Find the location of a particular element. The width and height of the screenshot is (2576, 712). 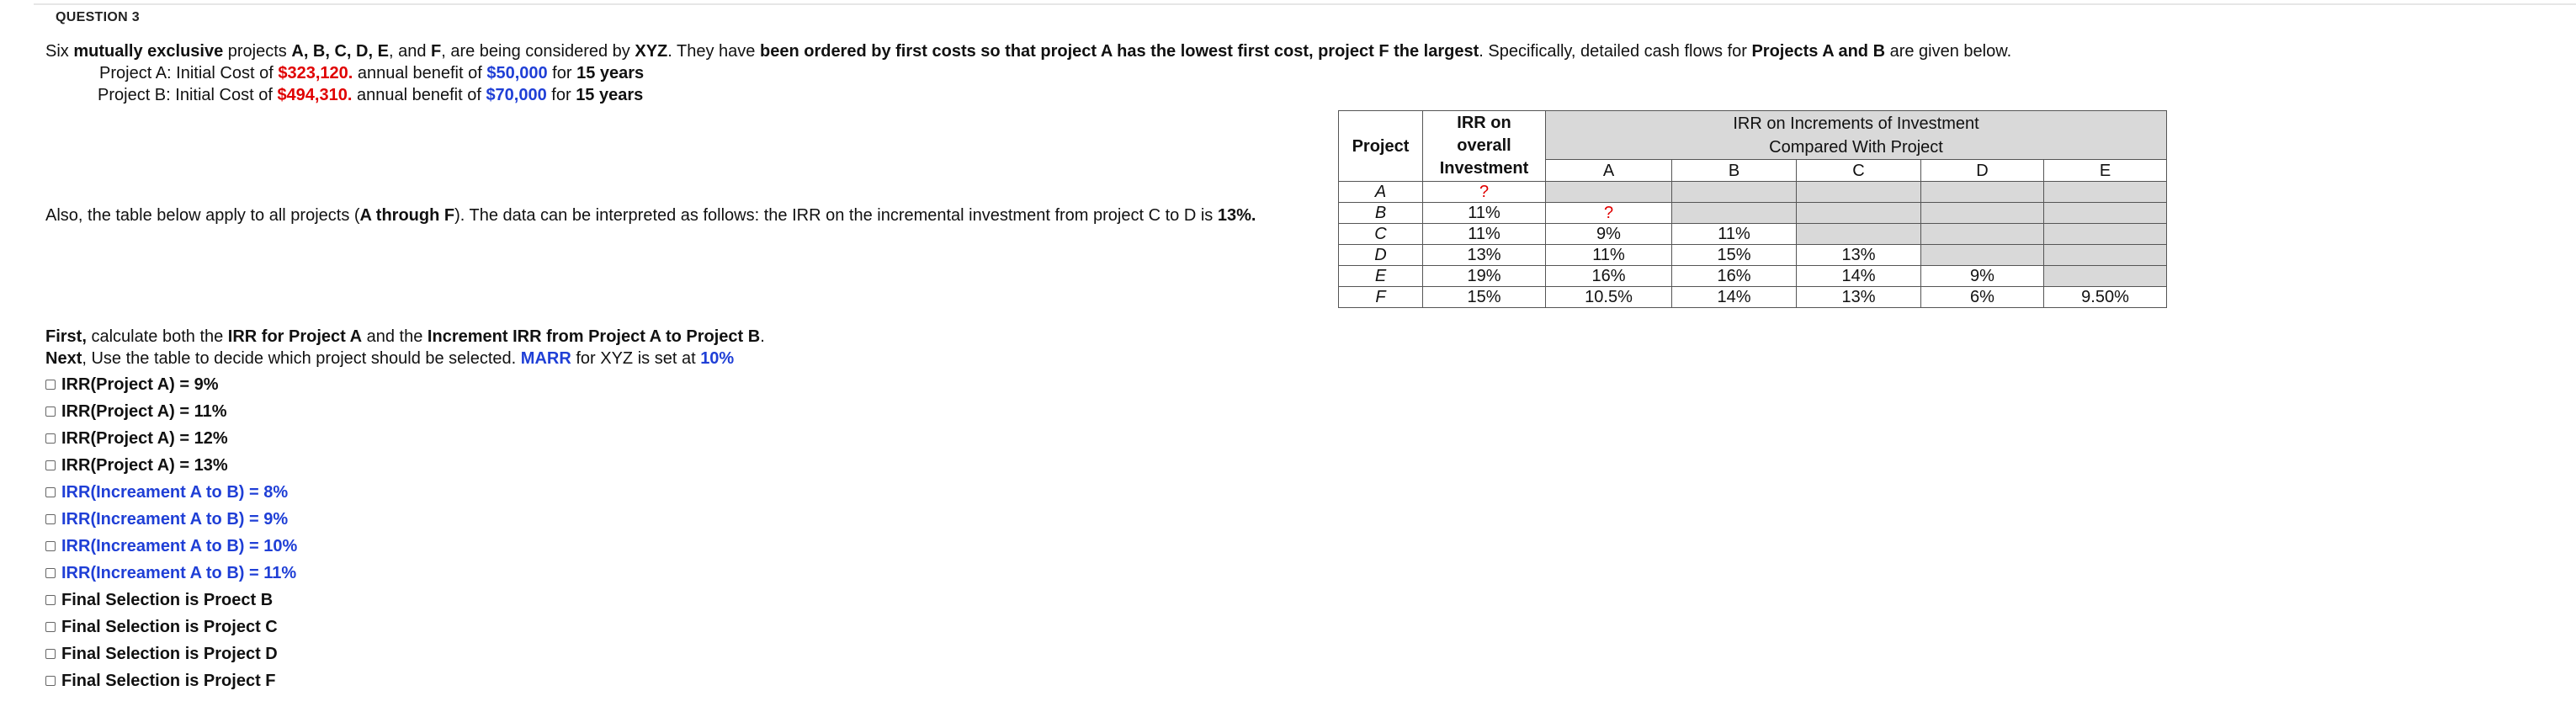

top-divider is located at coordinates (1305, 4).